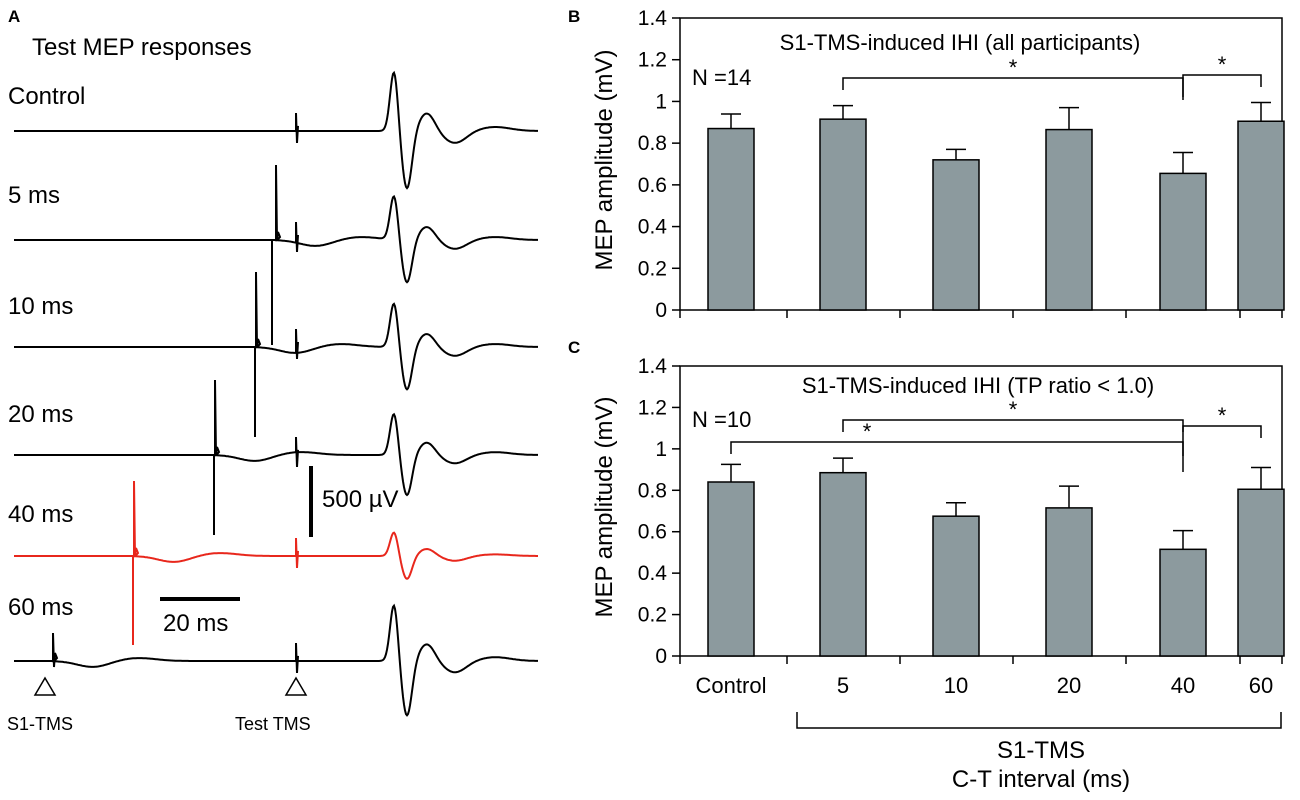 The width and height of the screenshot is (1300, 800). I want to click on c-bar-Control, so click(731, 569).